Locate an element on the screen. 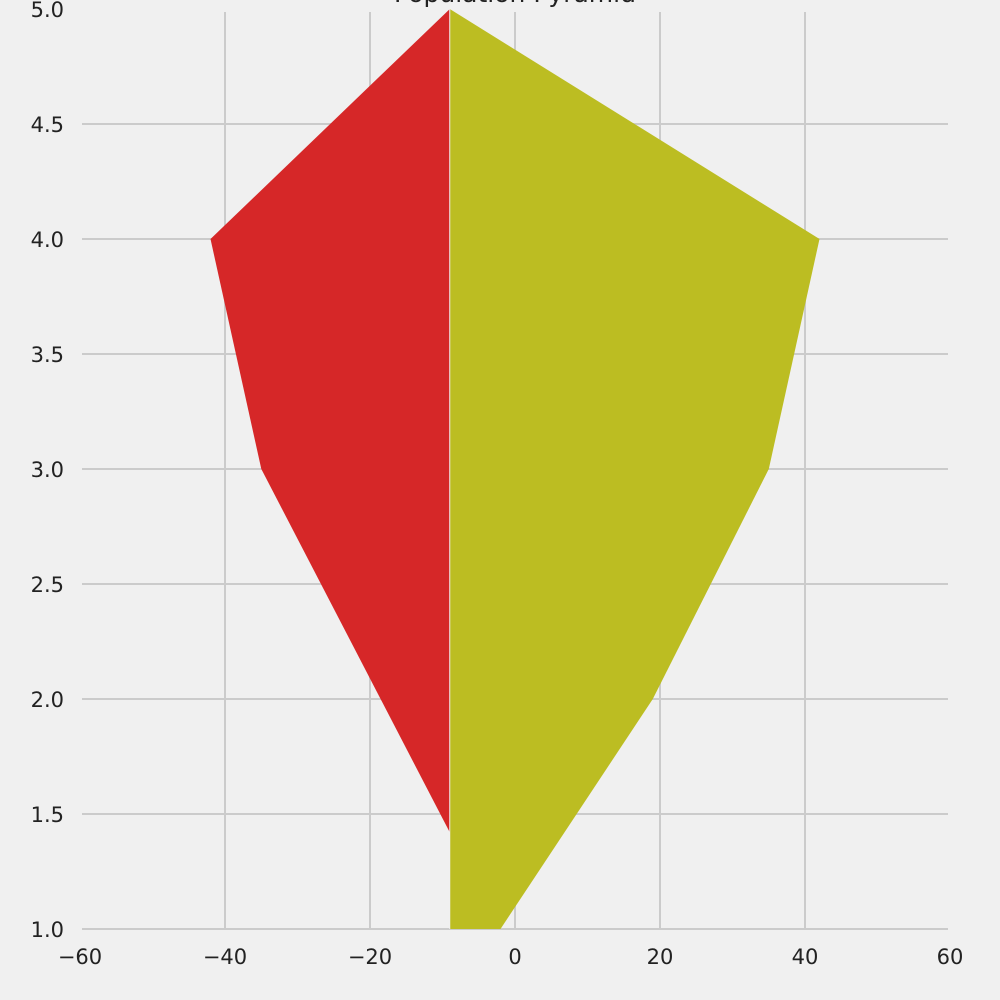 The height and width of the screenshot is (1000, 1000). x-tick-label: 0 is located at coordinates (514, 957).